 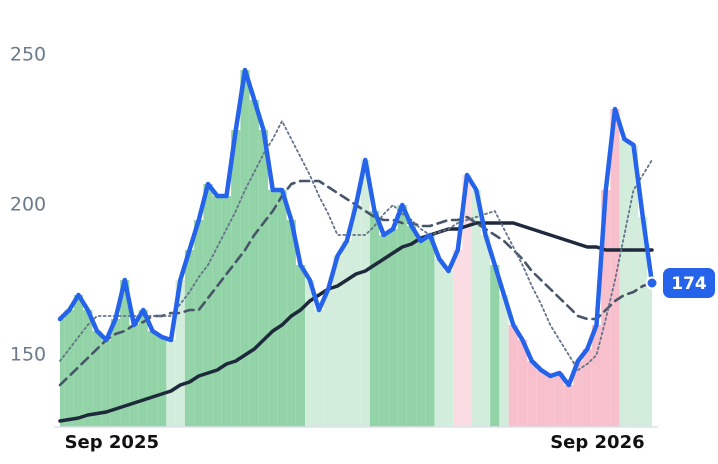 I want to click on last-value-label: 174, so click(x=689, y=284).